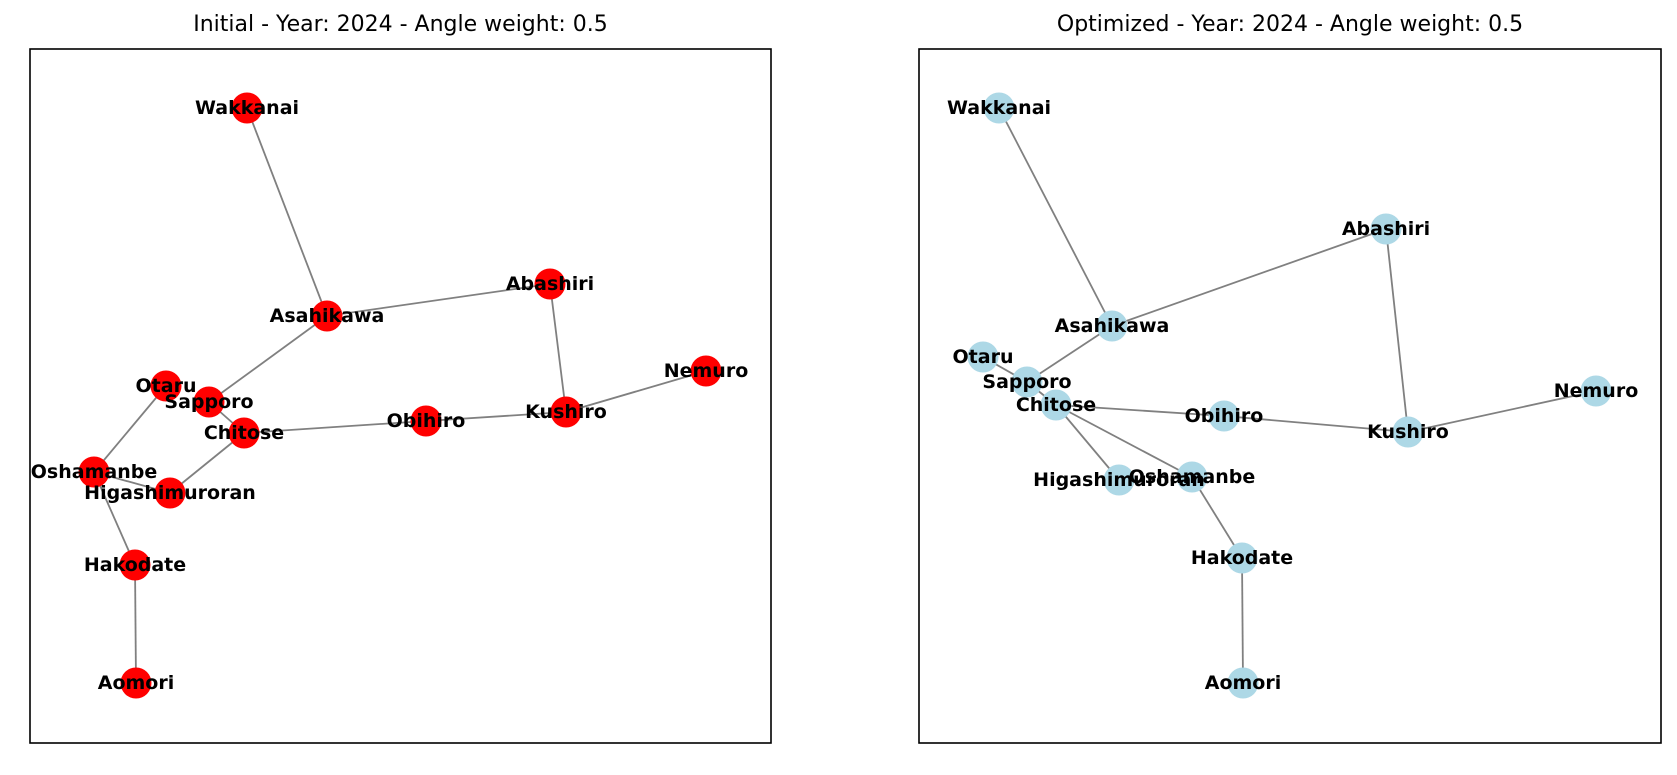 The height and width of the screenshot is (775, 1677). What do you see at coordinates (1242, 620) in the screenshot?
I see `optimized-edge-hakodate-aomori` at bounding box center [1242, 620].